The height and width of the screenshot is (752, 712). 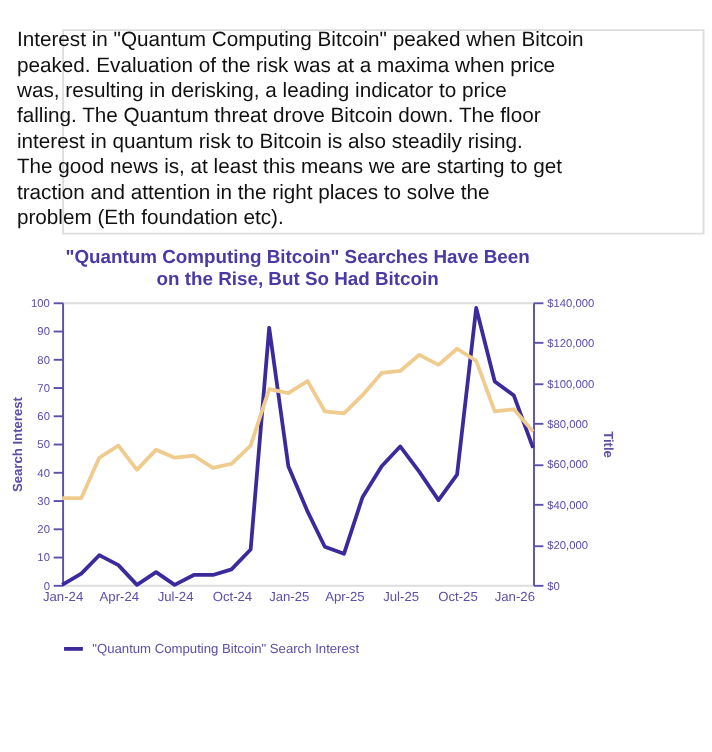 I want to click on text: on the Rise, But So Had Bitcoin, so click(x=297, y=278).